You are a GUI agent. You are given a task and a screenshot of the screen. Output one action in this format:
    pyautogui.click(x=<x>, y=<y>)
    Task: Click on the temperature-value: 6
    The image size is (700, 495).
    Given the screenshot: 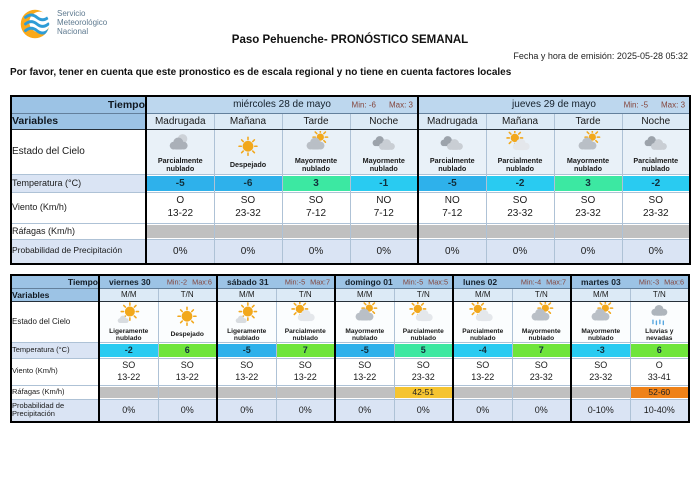 What is the action you would take?
    pyautogui.click(x=187, y=350)
    